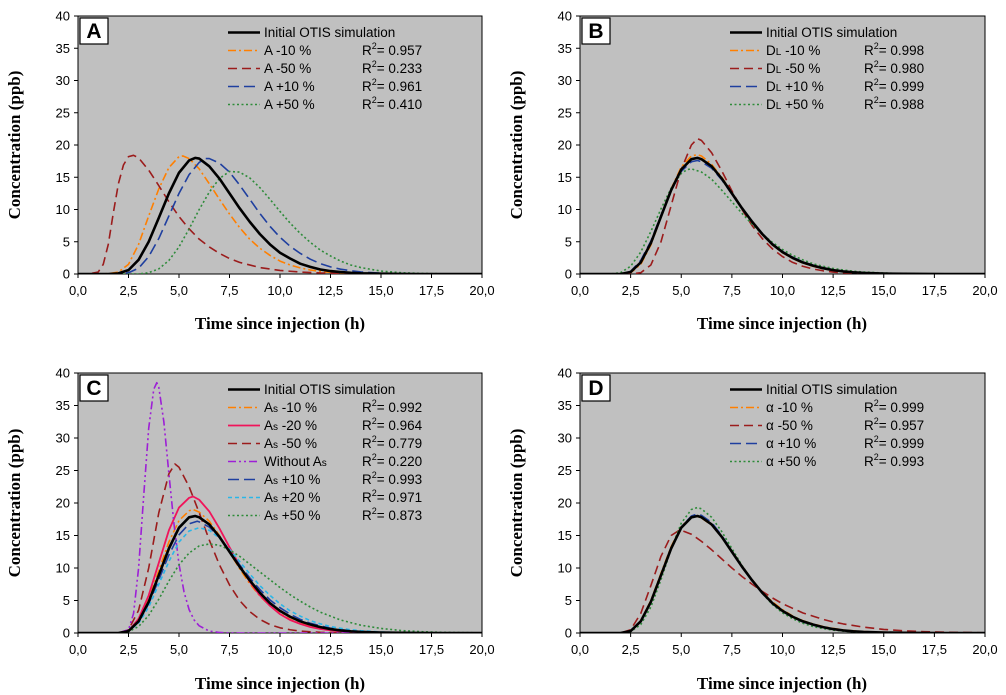  What do you see at coordinates (93, 31) in the screenshot?
I see `panel-letter: A` at bounding box center [93, 31].